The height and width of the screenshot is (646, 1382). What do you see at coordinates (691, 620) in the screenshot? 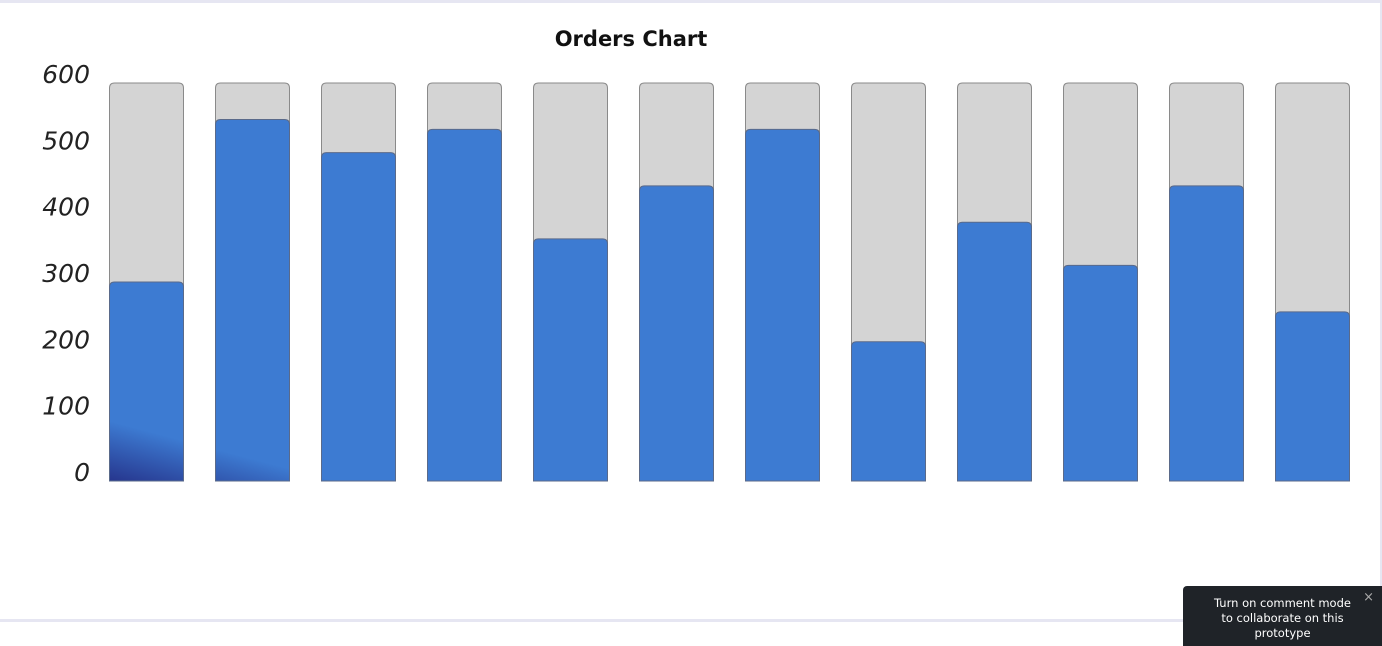
I see `bottom-border` at bounding box center [691, 620].